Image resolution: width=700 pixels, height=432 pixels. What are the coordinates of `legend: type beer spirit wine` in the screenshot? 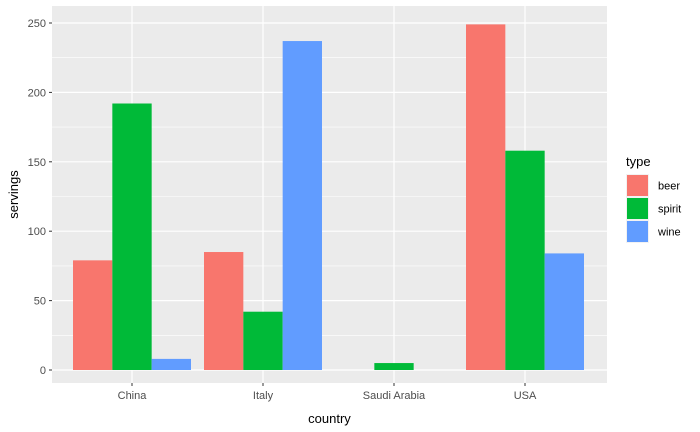 It's located at (653, 198).